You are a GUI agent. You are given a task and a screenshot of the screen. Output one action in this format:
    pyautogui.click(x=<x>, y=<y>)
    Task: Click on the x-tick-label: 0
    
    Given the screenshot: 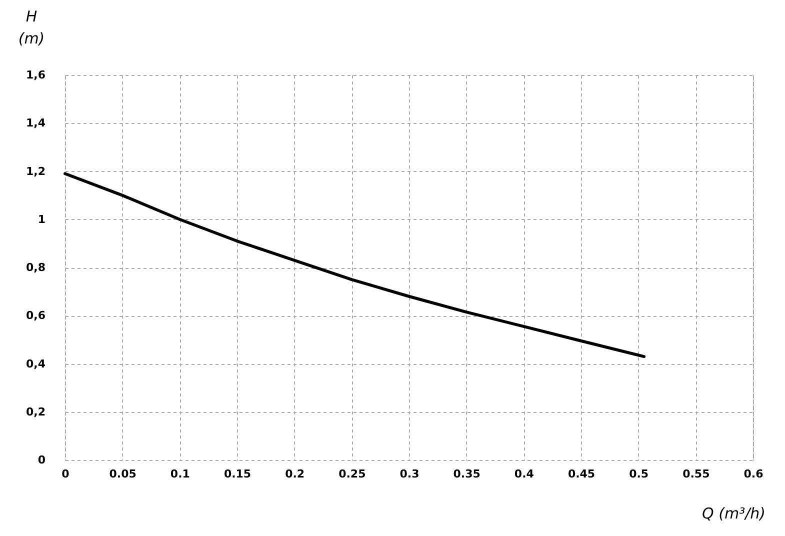 What is the action you would take?
    pyautogui.click(x=66, y=474)
    